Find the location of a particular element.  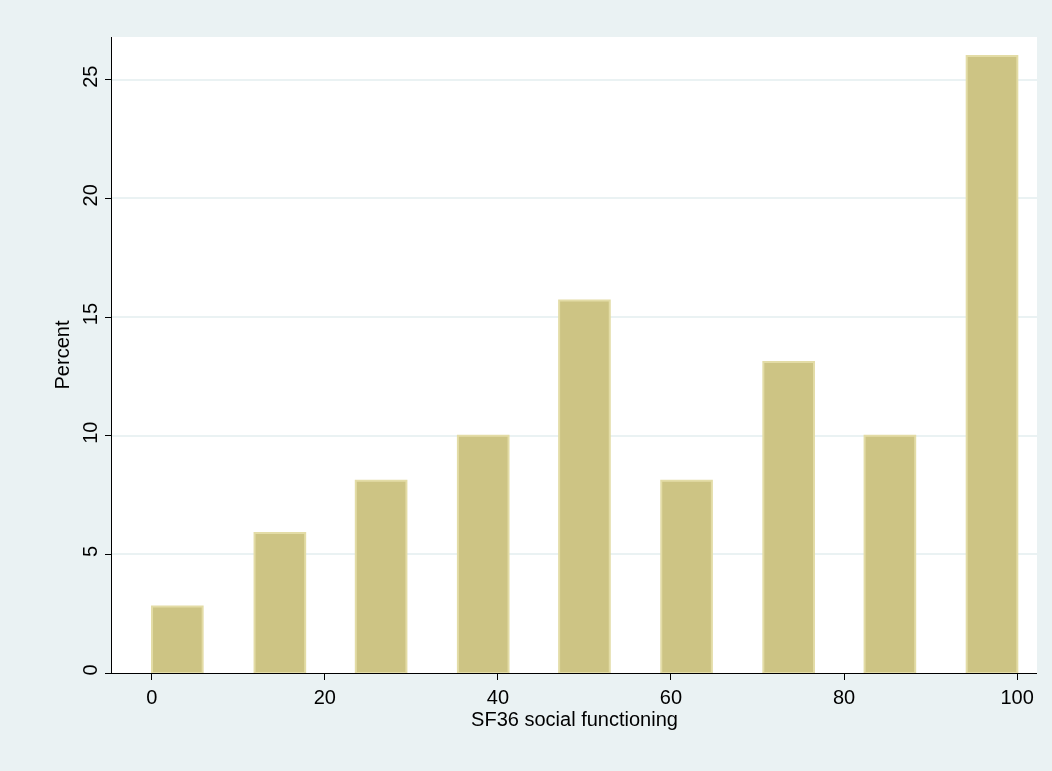

x-tick-label: 20 is located at coordinates (324, 697).